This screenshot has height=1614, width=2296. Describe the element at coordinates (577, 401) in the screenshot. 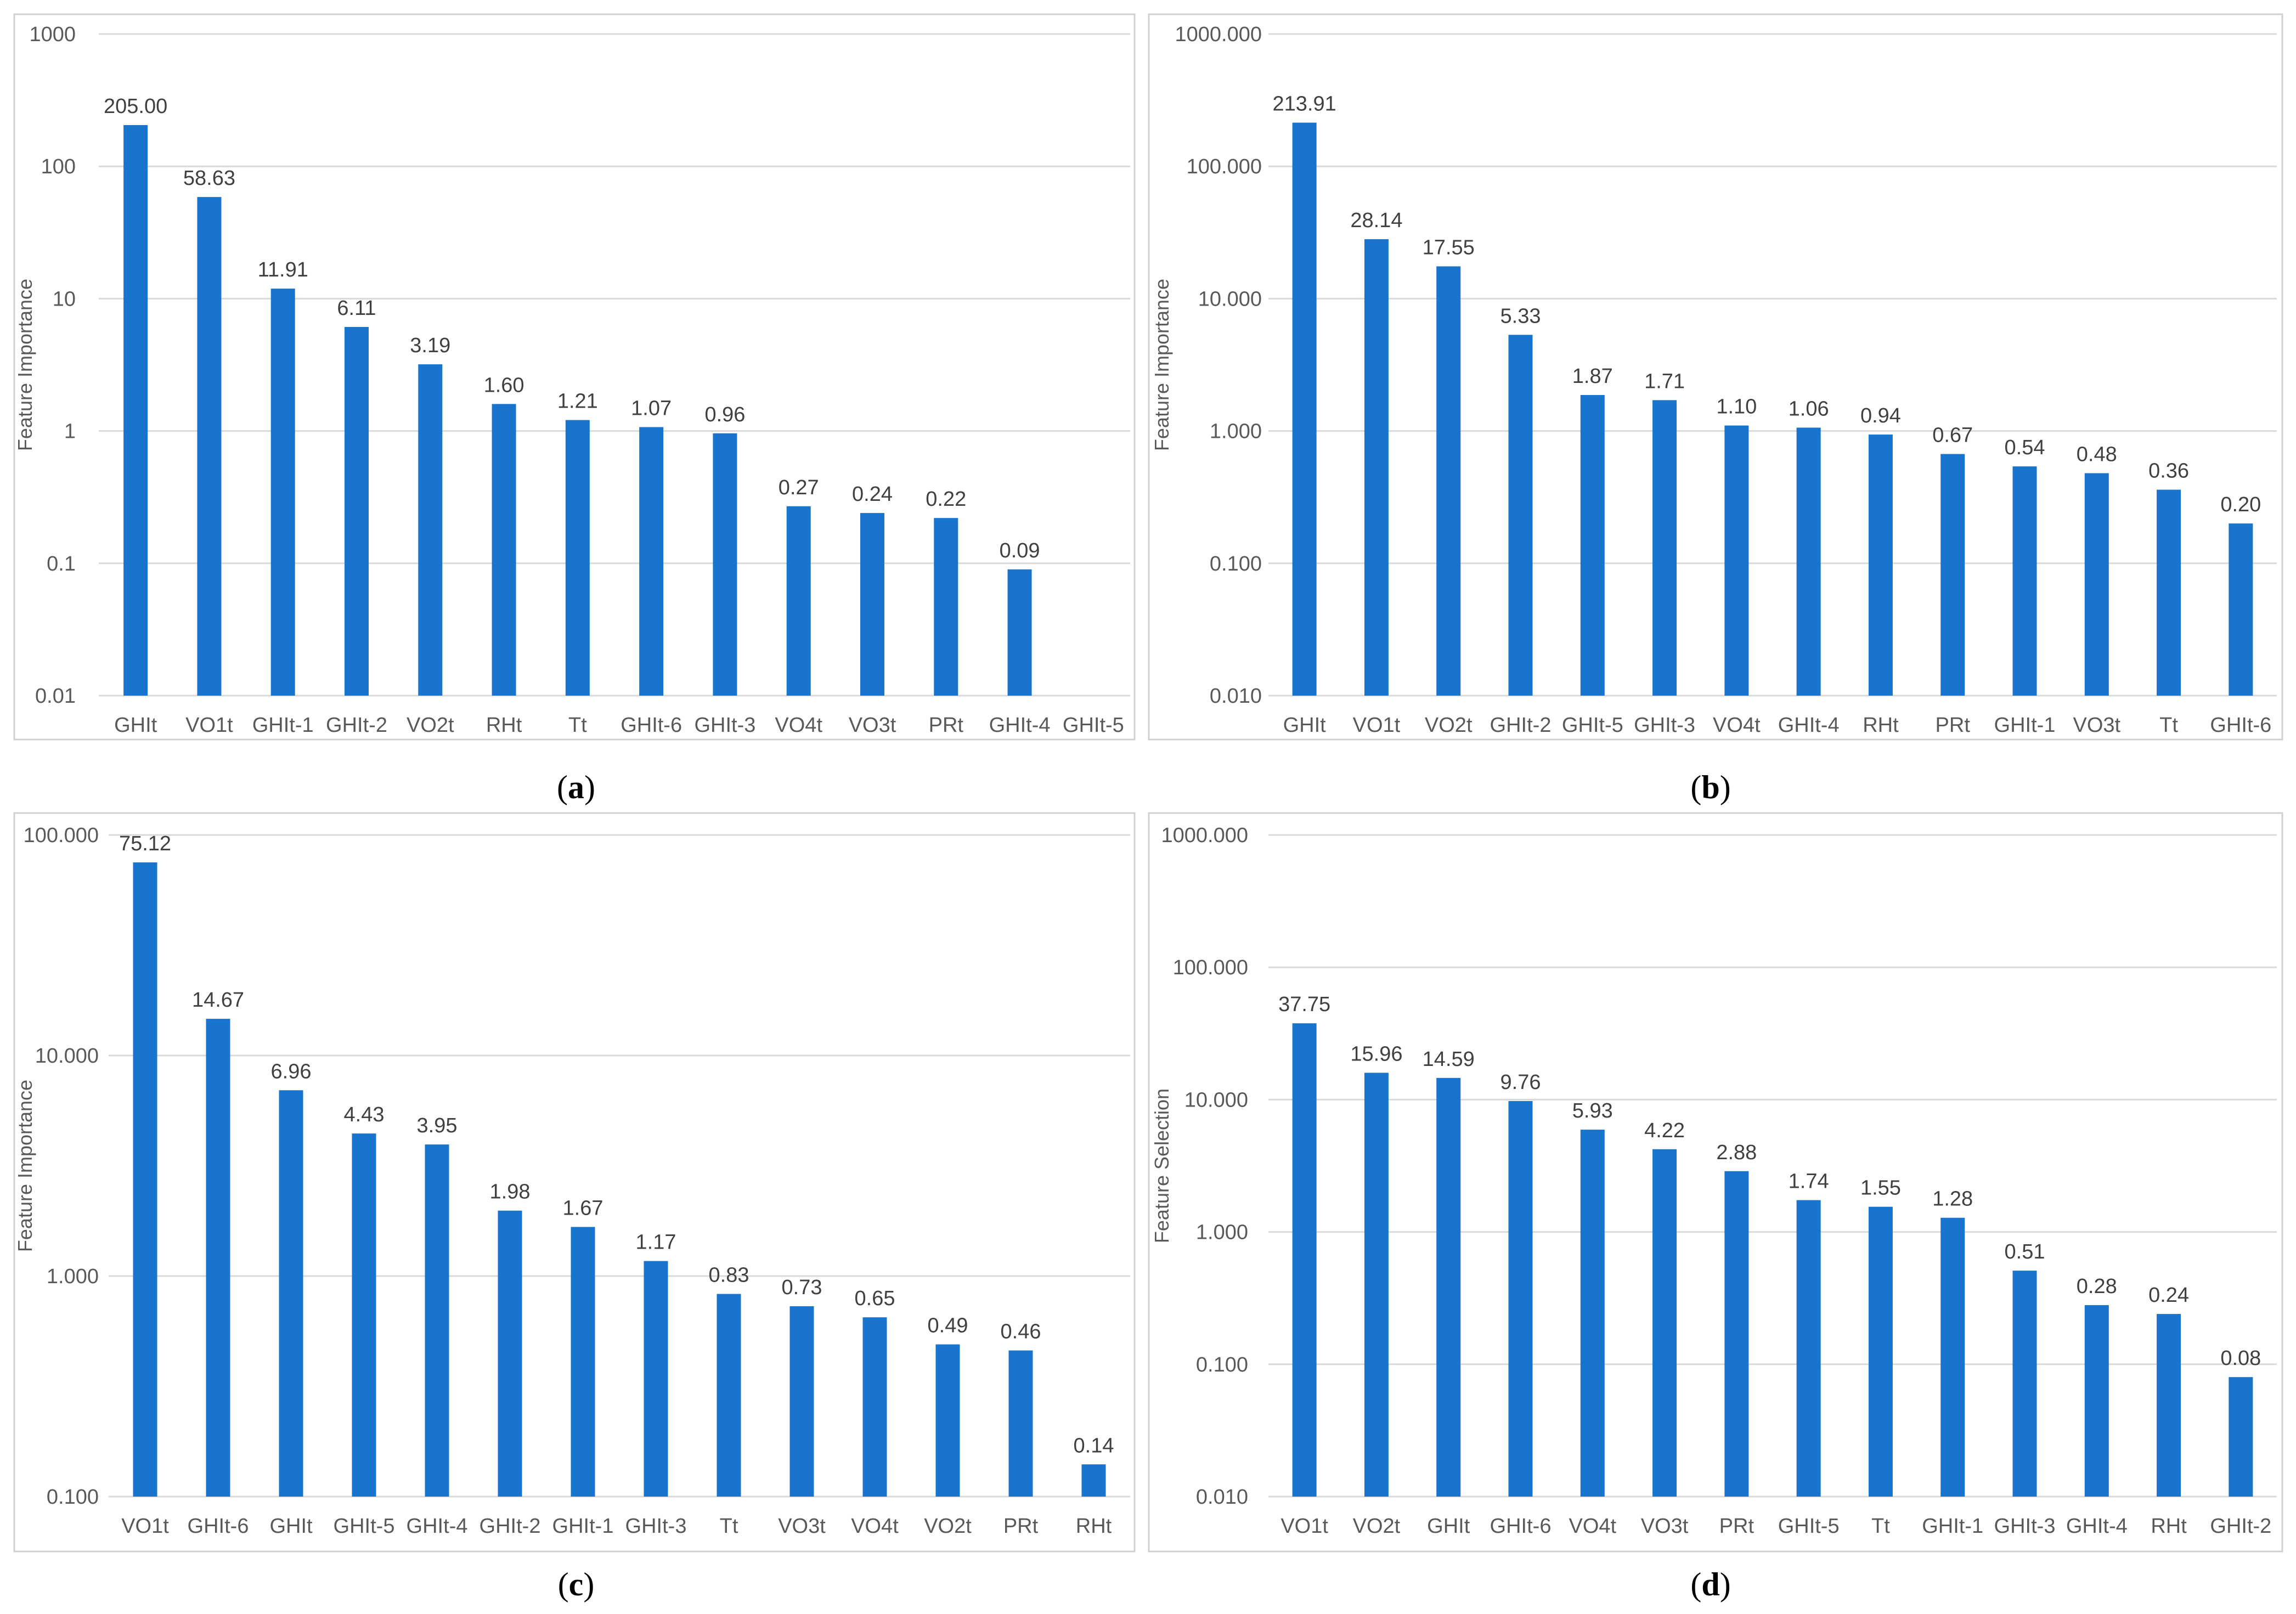

I see `data-label-Tt: 1.21` at that location.